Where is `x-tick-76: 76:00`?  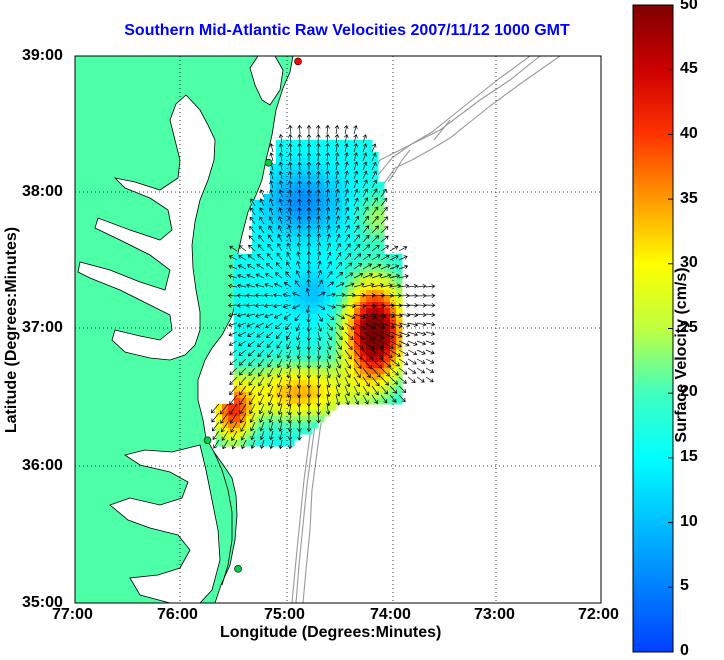
x-tick-76: 76:00 is located at coordinates (177, 614).